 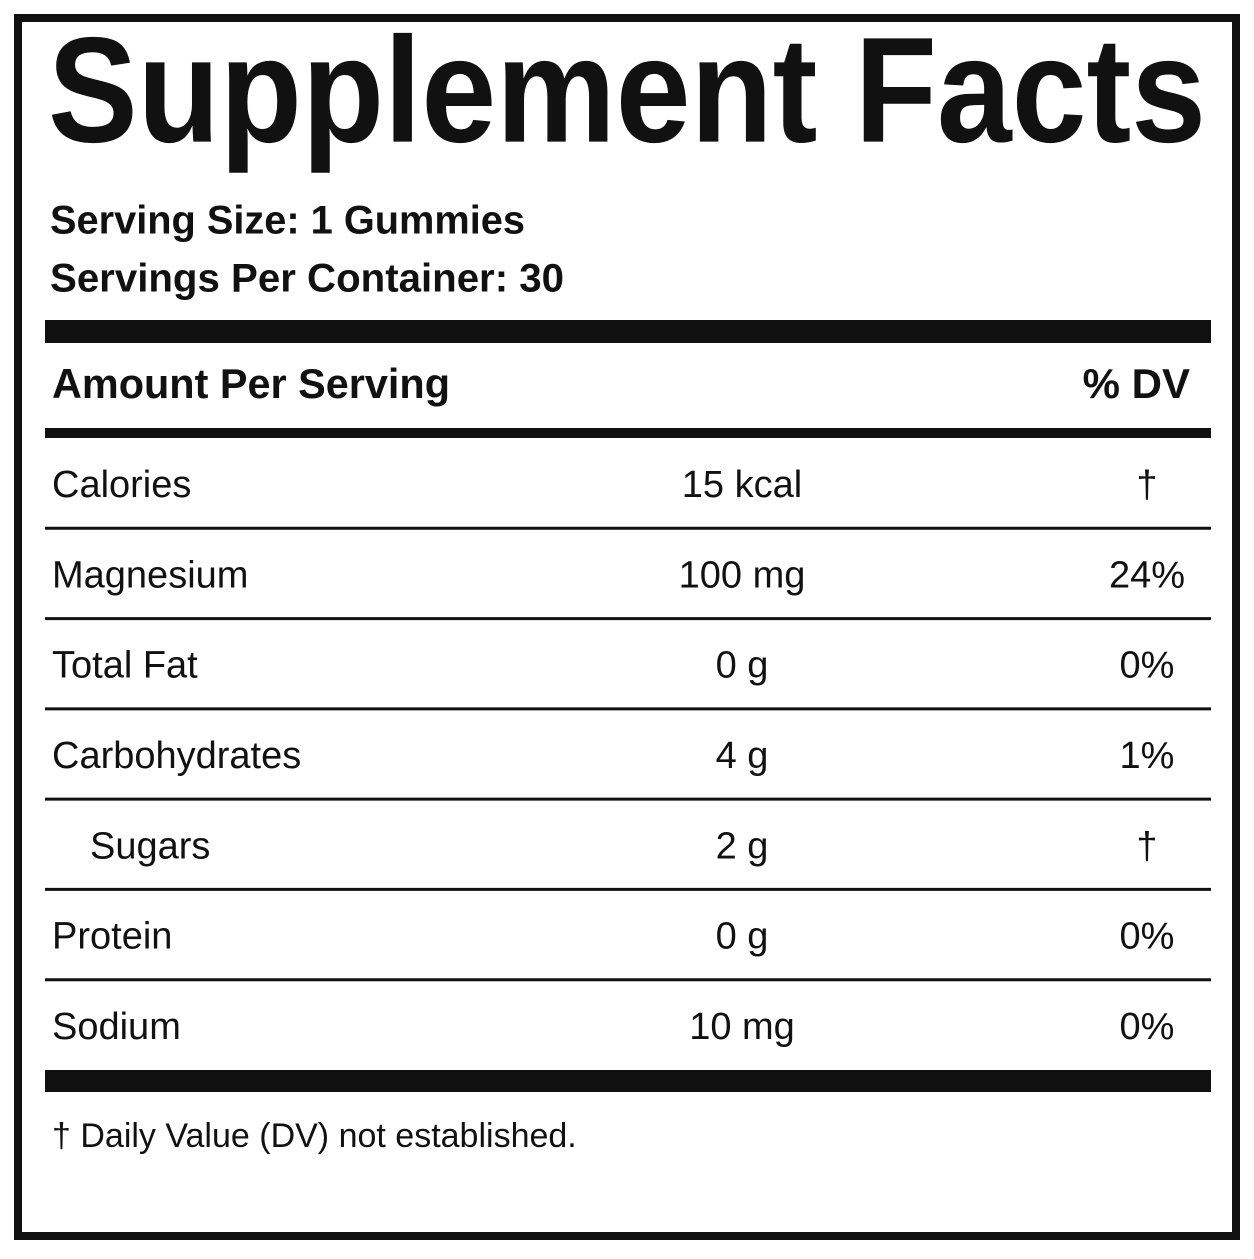 What do you see at coordinates (627, 90) in the screenshot?
I see `title: Supplement Facts` at bounding box center [627, 90].